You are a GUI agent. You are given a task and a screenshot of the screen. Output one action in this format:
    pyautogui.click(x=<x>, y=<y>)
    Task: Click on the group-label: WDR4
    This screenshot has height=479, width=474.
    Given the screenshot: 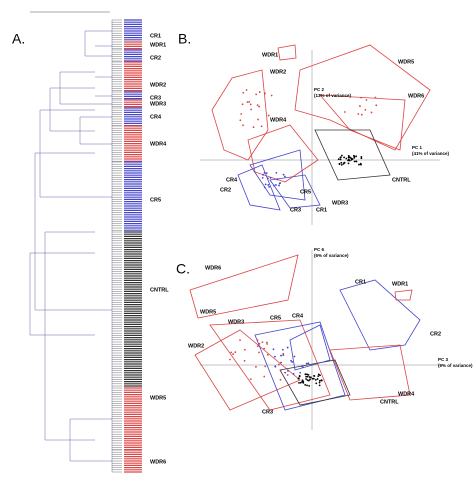 What is the action you would take?
    pyautogui.click(x=158, y=144)
    